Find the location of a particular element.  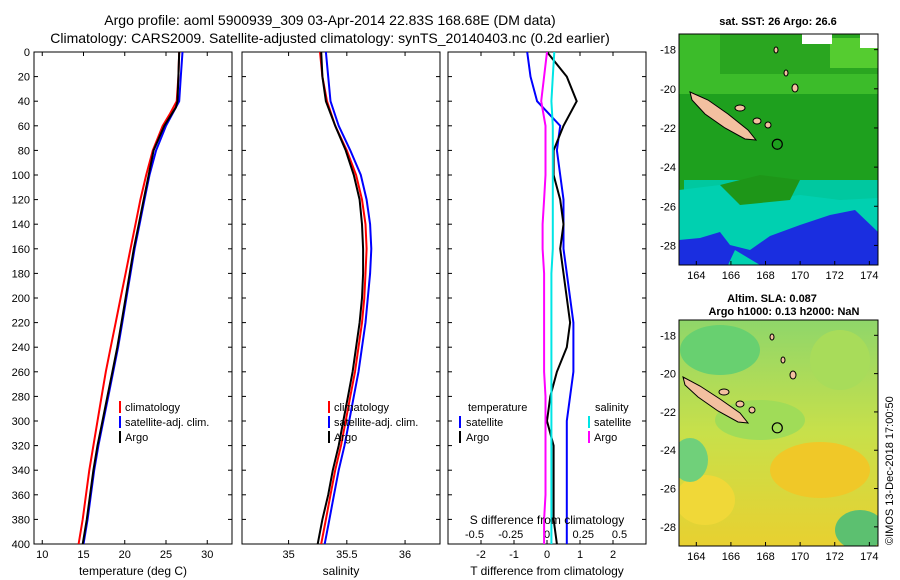

difference-line-salinity-satellite is located at coordinates (553, 298).